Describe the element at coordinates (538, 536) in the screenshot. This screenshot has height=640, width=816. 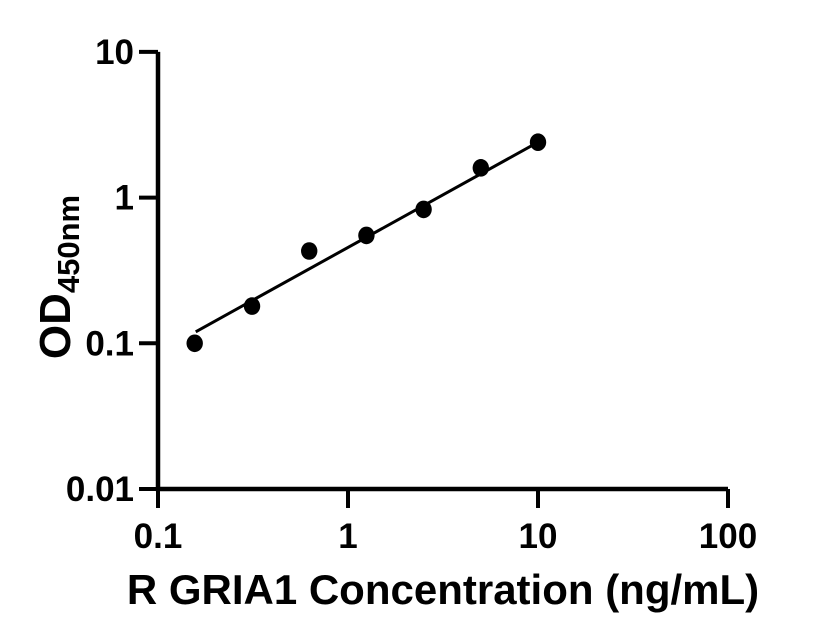
I see `x-tick-label-10: 10` at that location.